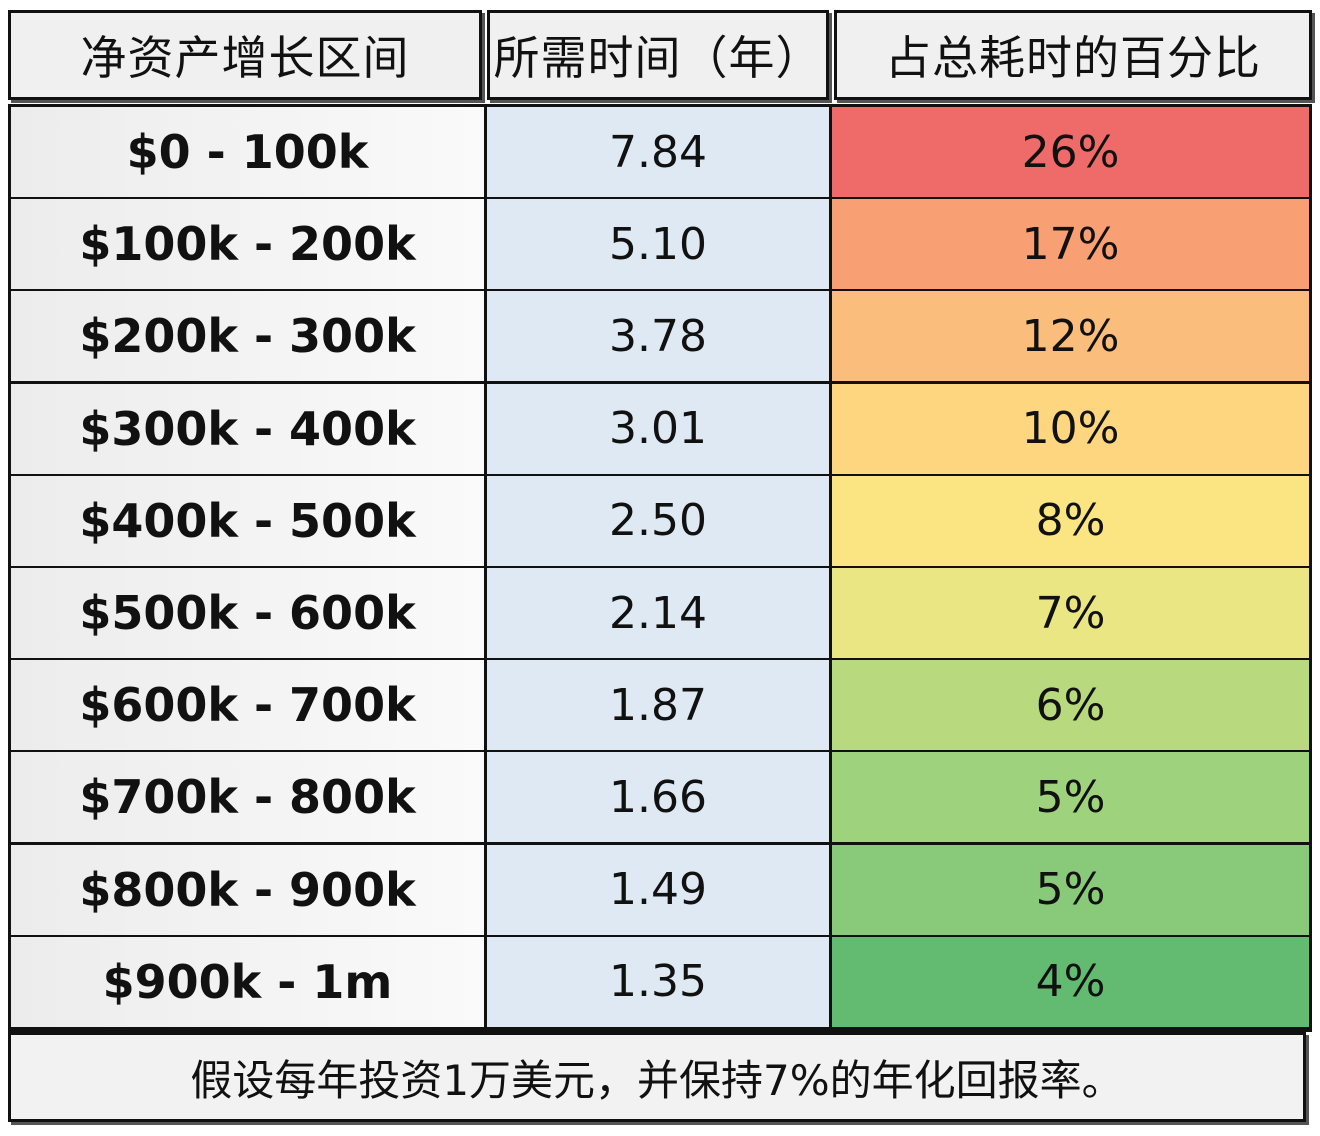 The image size is (1320, 1136). I want to click on years-cell: 1.87, so click(658, 705).